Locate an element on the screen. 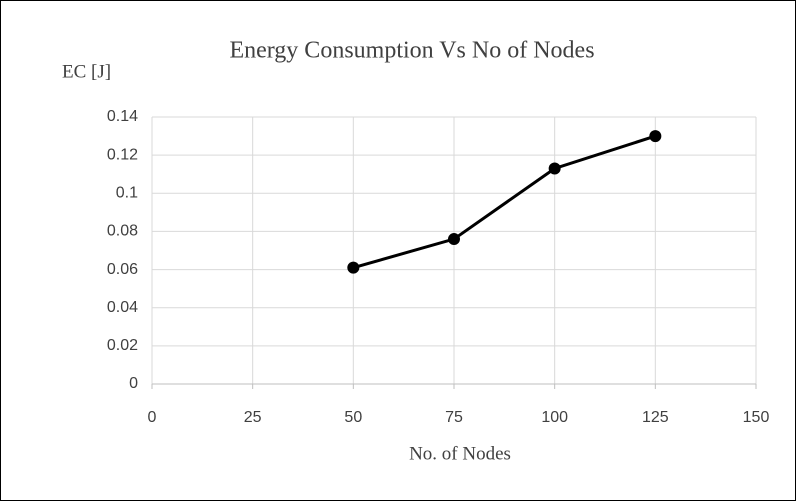 The height and width of the screenshot is (501, 796). x-axis-label: No. of Nodes is located at coordinates (460, 453).